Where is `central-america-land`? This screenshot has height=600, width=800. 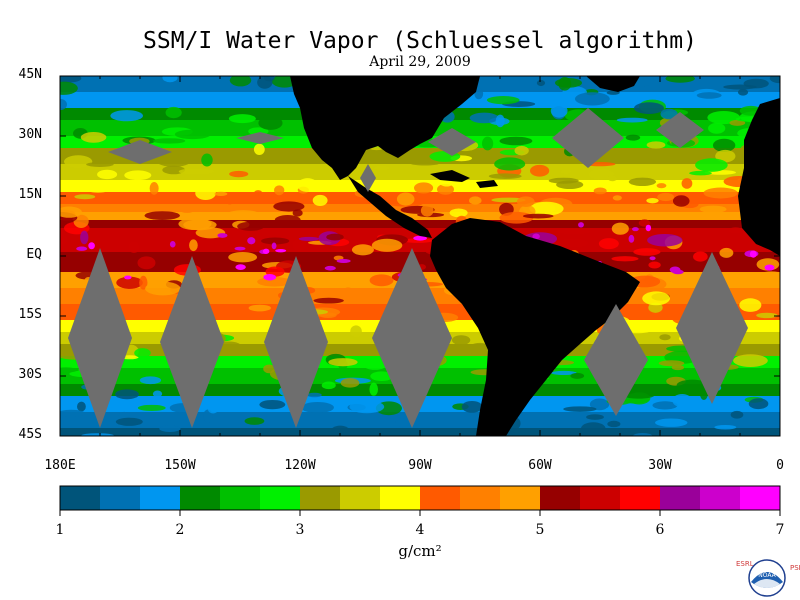 central-america-land is located at coordinates (390, 207).